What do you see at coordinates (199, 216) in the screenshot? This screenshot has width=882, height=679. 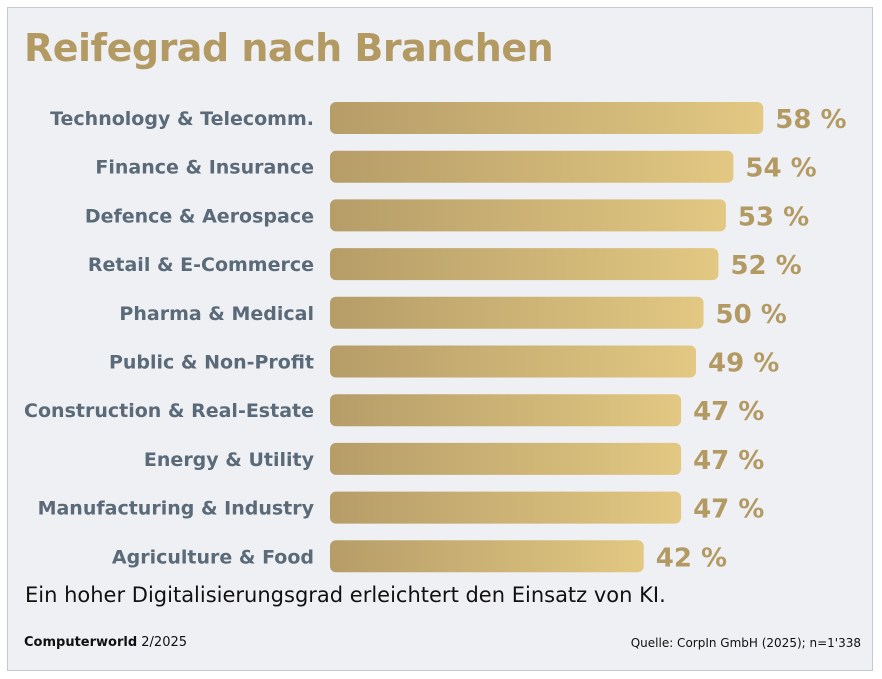 I see `category-label: Defence & Aerospace` at bounding box center [199, 216].